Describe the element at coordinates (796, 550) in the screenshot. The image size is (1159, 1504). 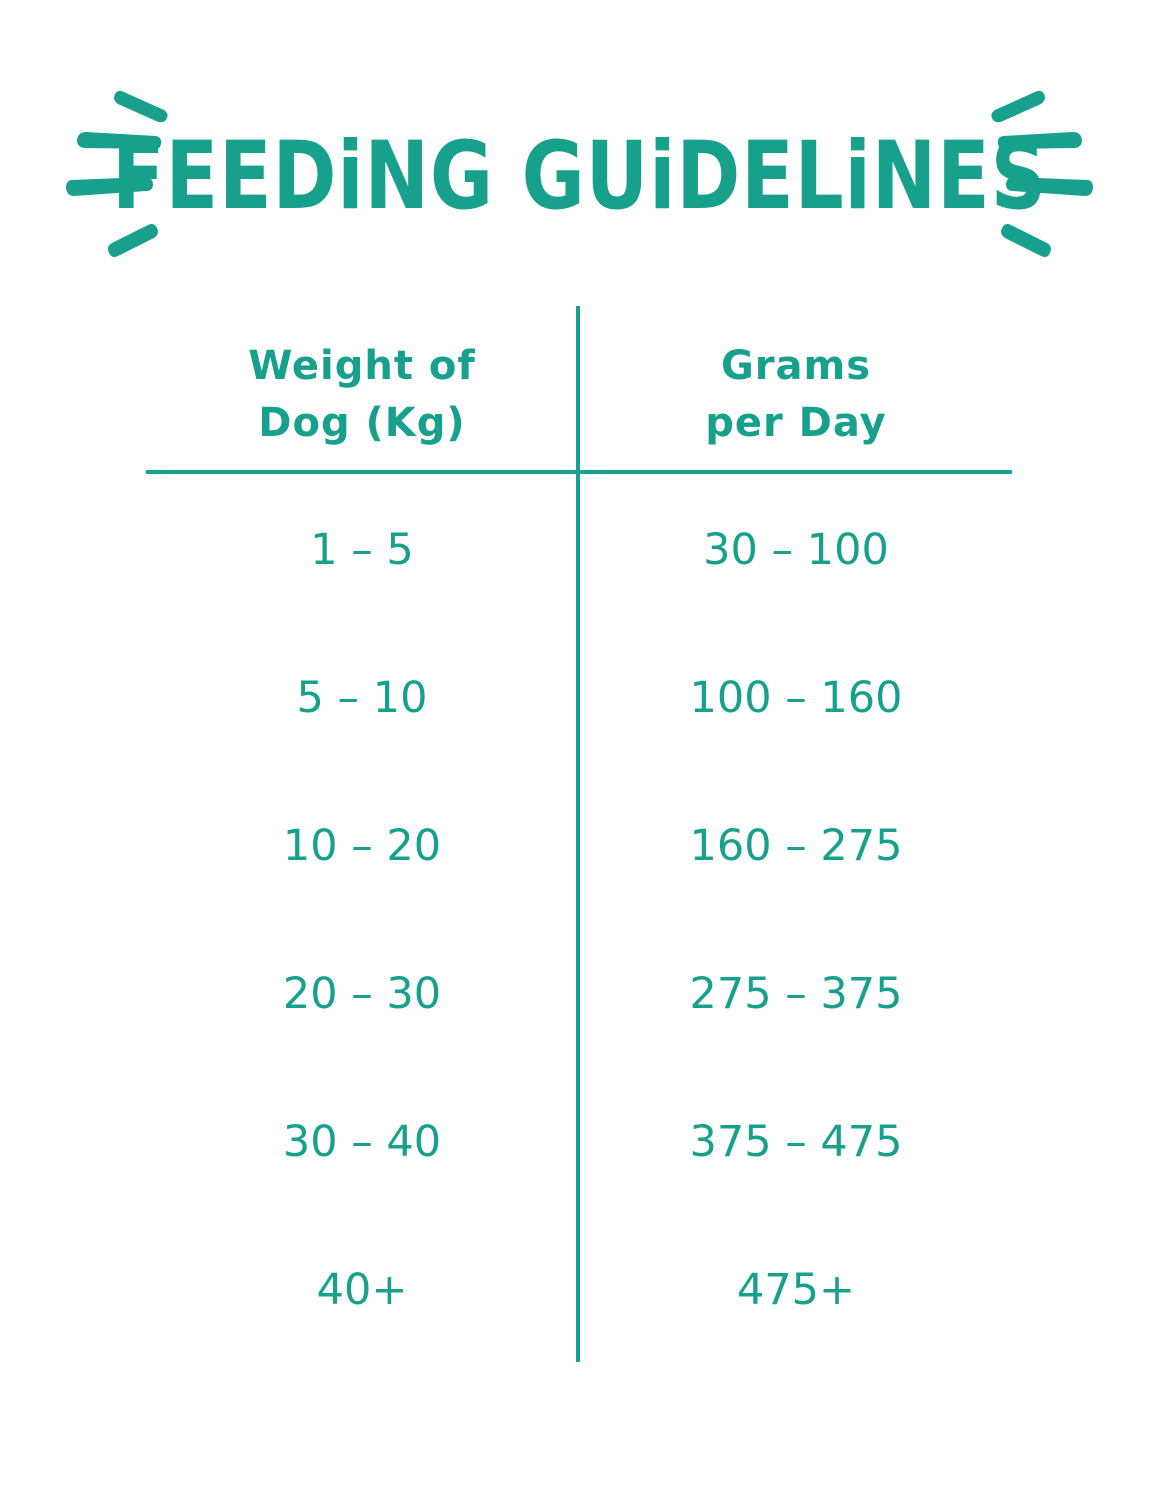
I see `grams-cell: 30 – 100` at that location.